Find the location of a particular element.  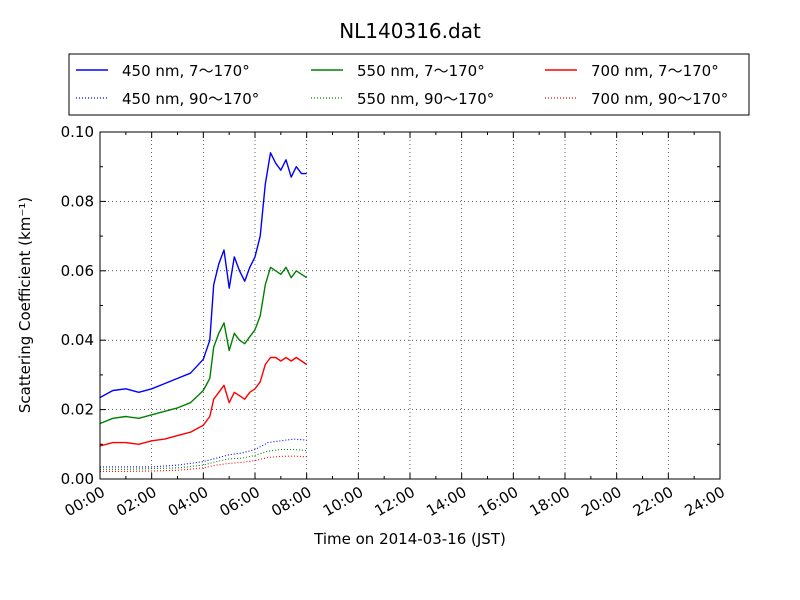

x-tick-label: 14:00 is located at coordinates (446, 501).